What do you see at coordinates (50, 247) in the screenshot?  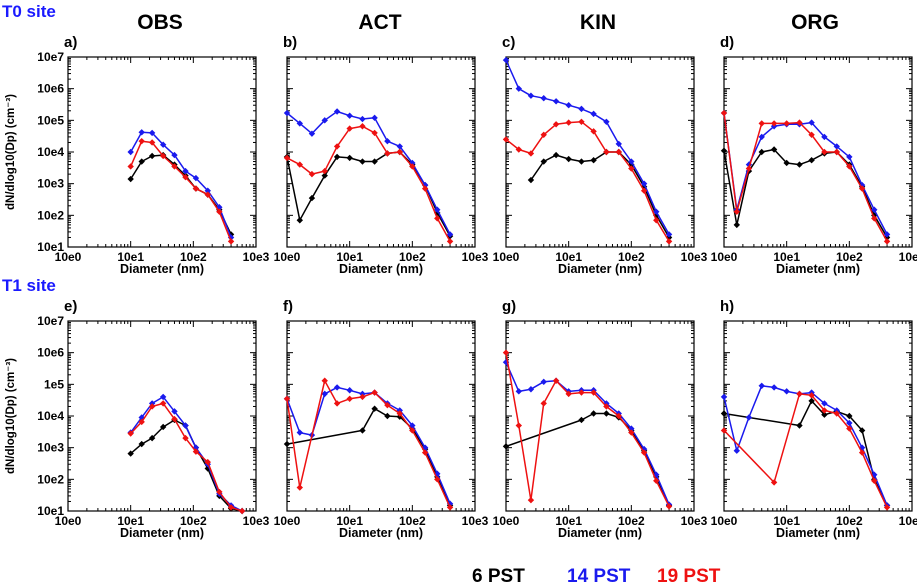 I see `y-tick-label: 10e1` at bounding box center [50, 247].